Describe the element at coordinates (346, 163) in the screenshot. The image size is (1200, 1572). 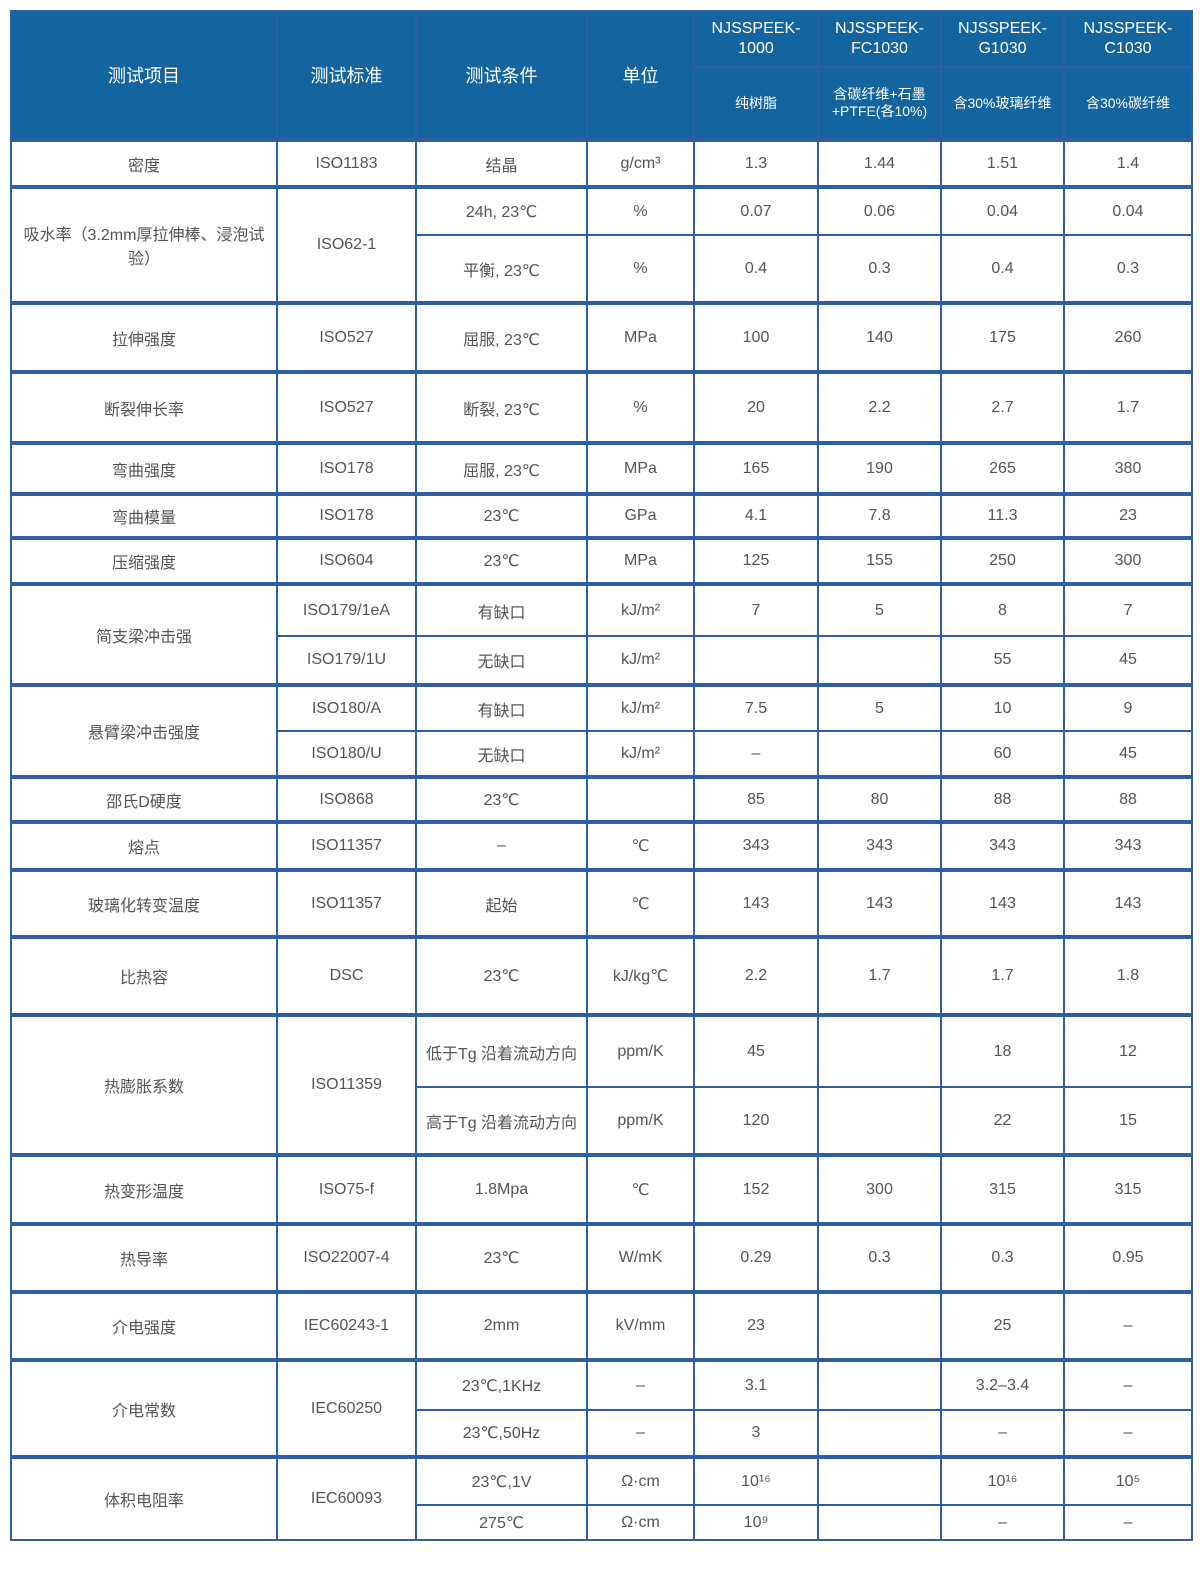
I see `test-standard: ISO1183` at that location.